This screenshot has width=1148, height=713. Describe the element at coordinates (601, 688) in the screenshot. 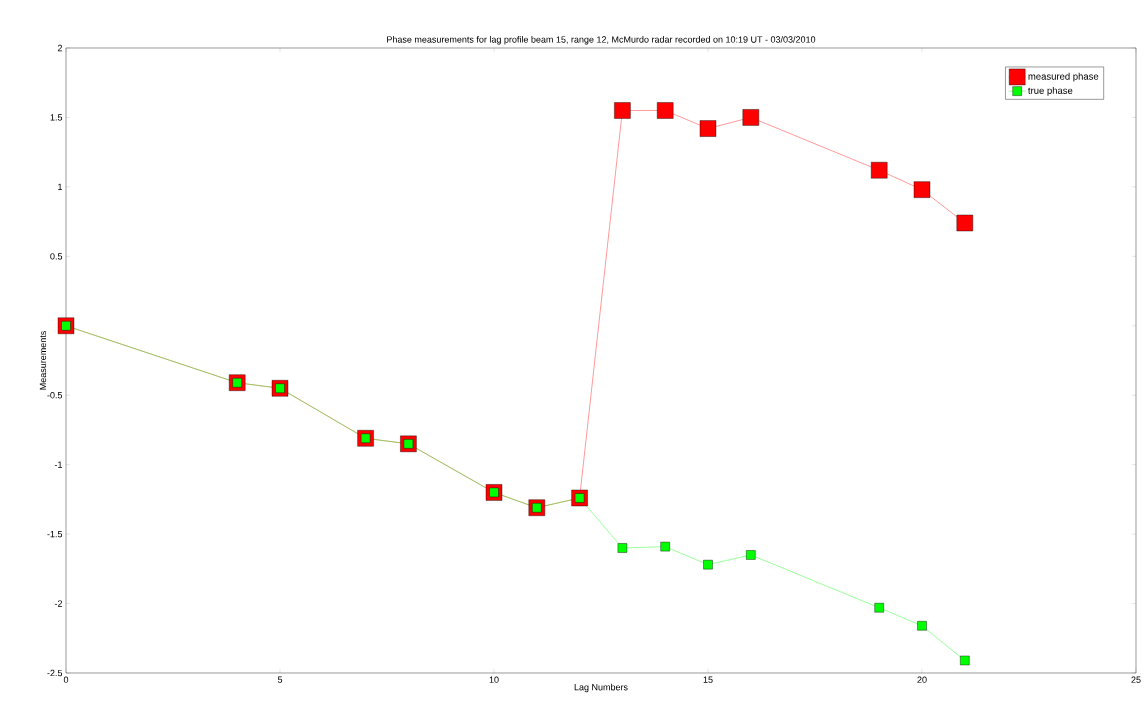

I see `x-axis-title: Lag Numbers` at that location.